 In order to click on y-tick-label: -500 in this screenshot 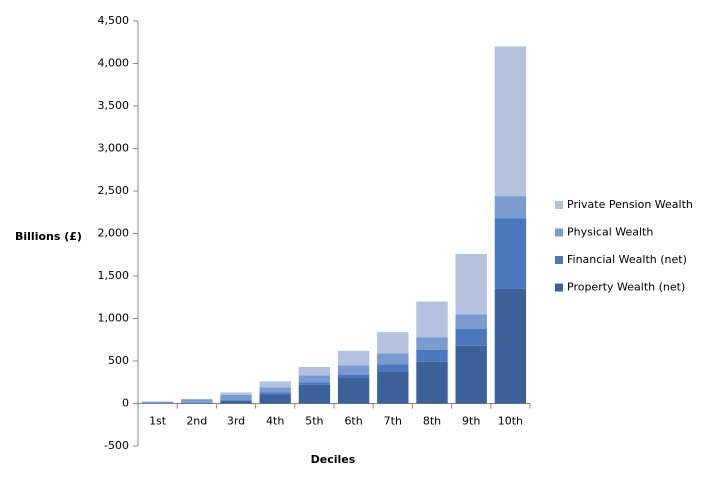, I will do `click(116, 445)`.